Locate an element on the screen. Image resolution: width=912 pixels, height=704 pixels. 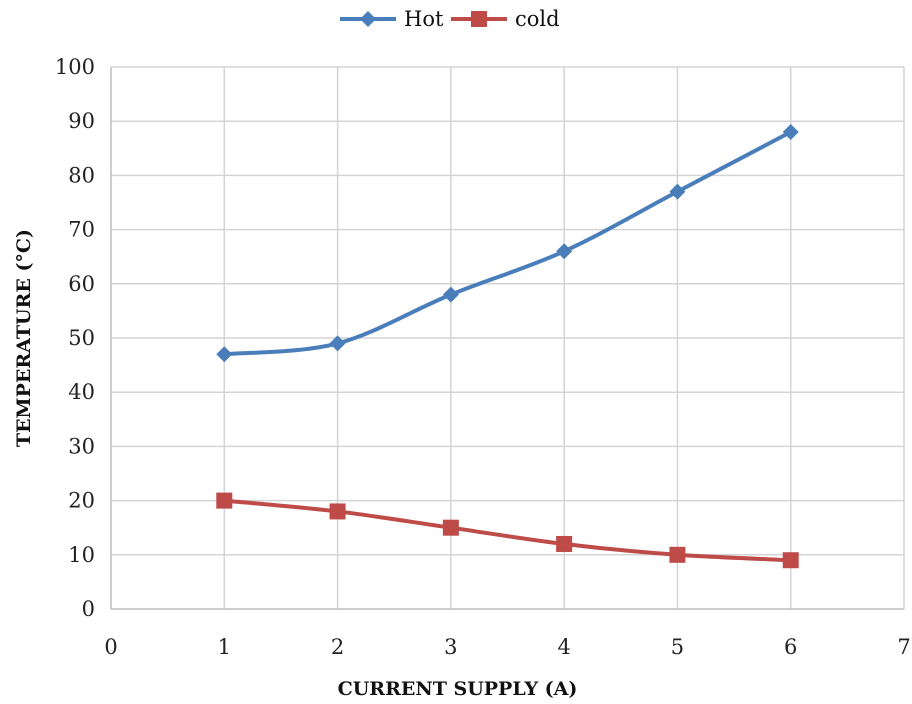
y-tick-label: 60 is located at coordinates (81, 284).